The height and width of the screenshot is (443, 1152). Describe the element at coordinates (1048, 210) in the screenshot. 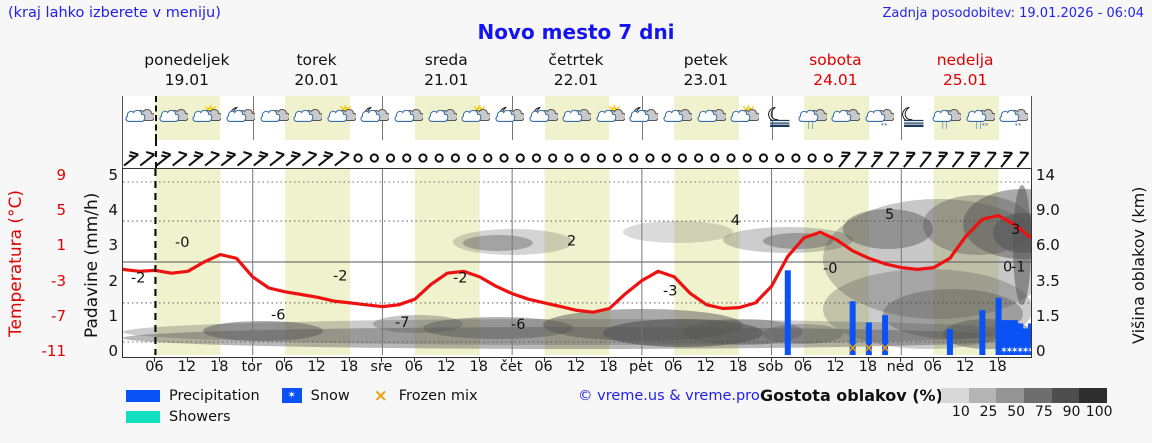

I see `cloud-tick: 9.0` at that location.